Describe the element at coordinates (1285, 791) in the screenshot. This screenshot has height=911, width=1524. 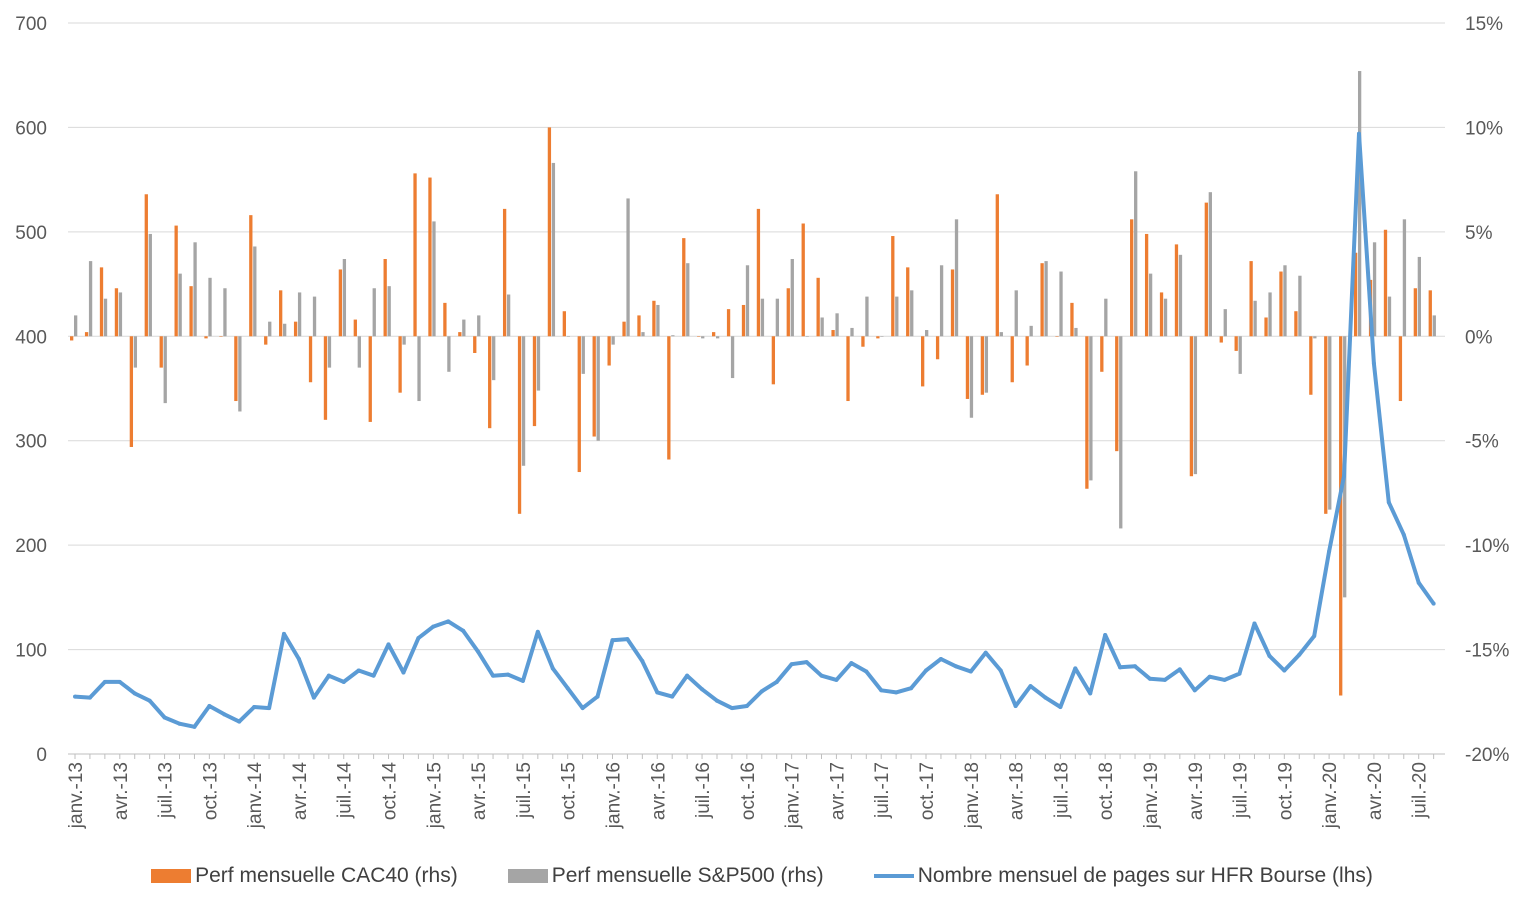
I see `x-axis-tick-label: oct.-19` at that location.